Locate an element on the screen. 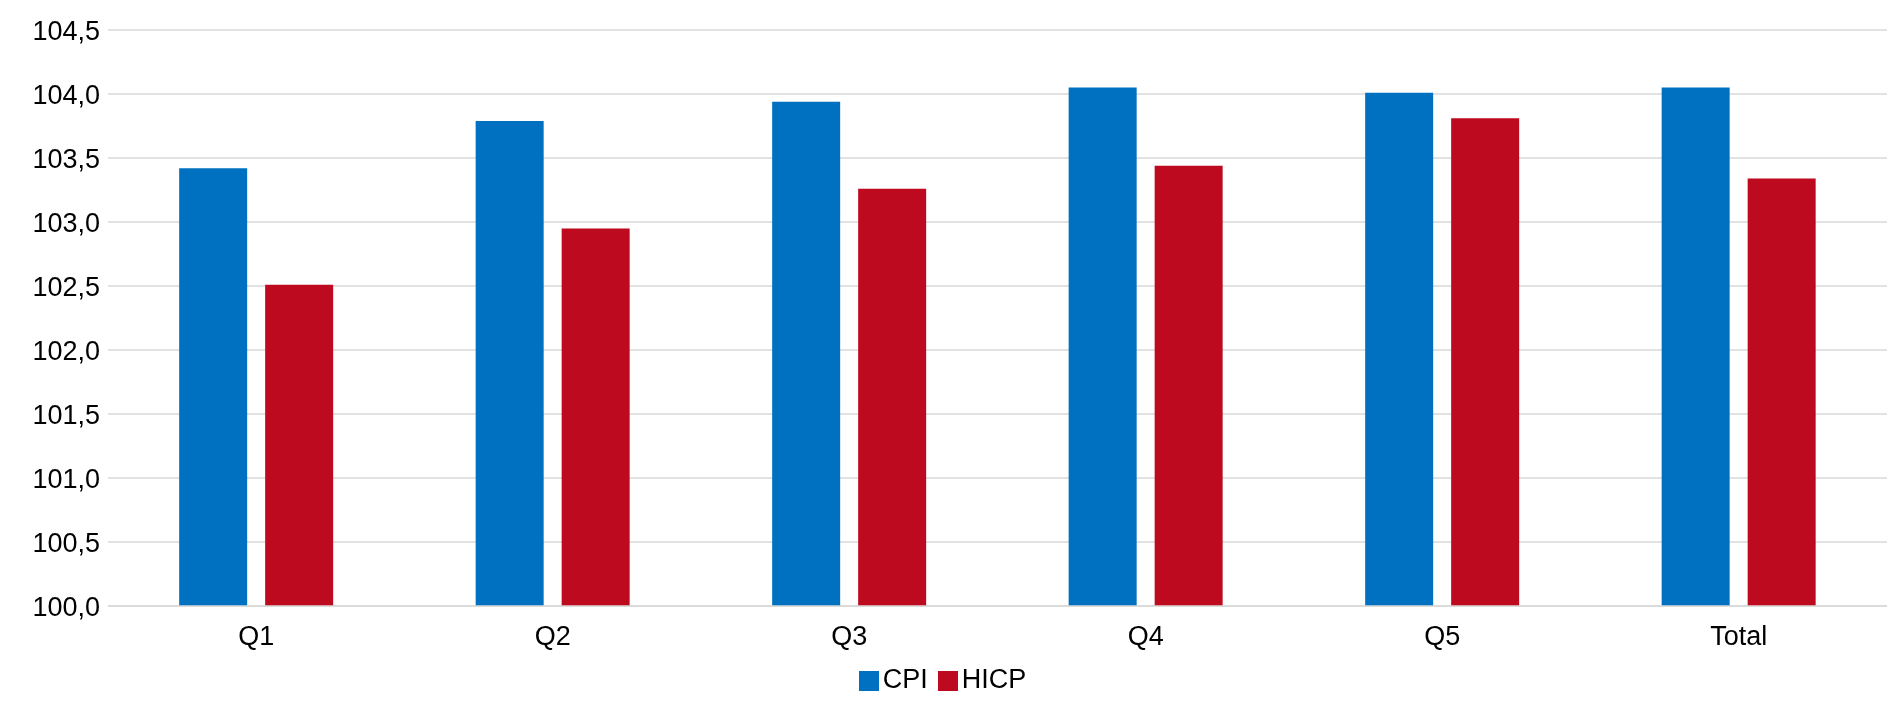 The width and height of the screenshot is (1903, 703). x-tick-label: Q5 is located at coordinates (1442, 636).